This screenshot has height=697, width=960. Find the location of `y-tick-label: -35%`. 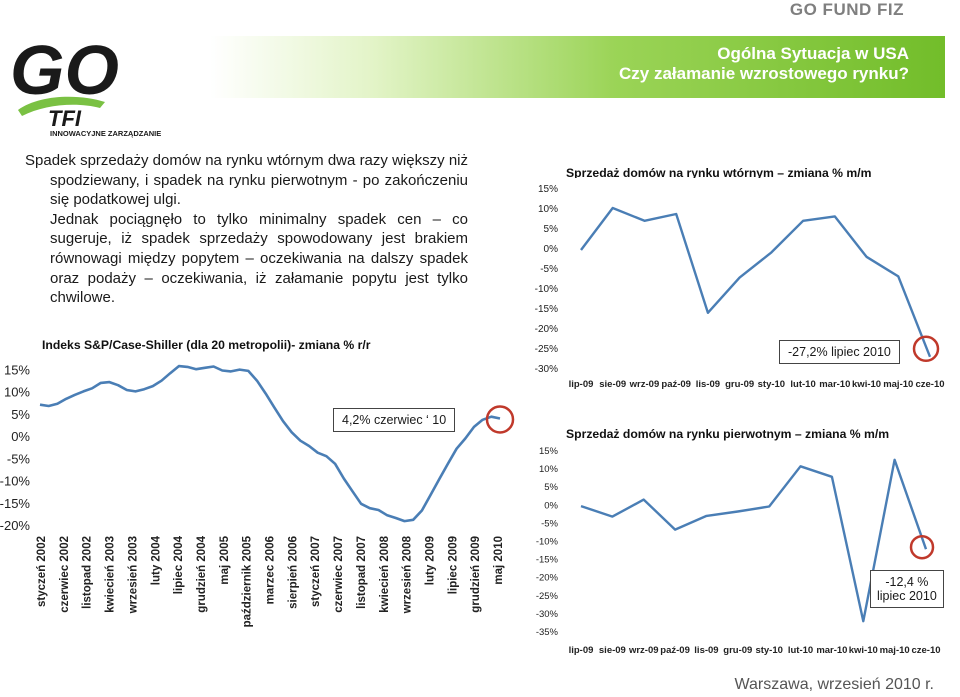

y-tick-label: -35% is located at coordinates (547, 632).